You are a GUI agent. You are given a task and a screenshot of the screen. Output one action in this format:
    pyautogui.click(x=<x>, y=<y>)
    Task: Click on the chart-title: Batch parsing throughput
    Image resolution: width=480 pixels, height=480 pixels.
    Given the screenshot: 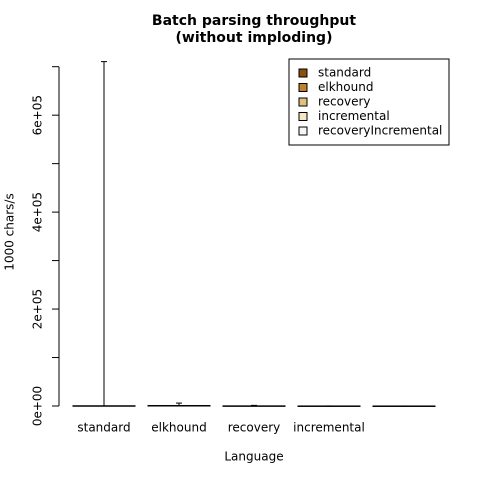 What is the action you would take?
    pyautogui.click(x=254, y=21)
    